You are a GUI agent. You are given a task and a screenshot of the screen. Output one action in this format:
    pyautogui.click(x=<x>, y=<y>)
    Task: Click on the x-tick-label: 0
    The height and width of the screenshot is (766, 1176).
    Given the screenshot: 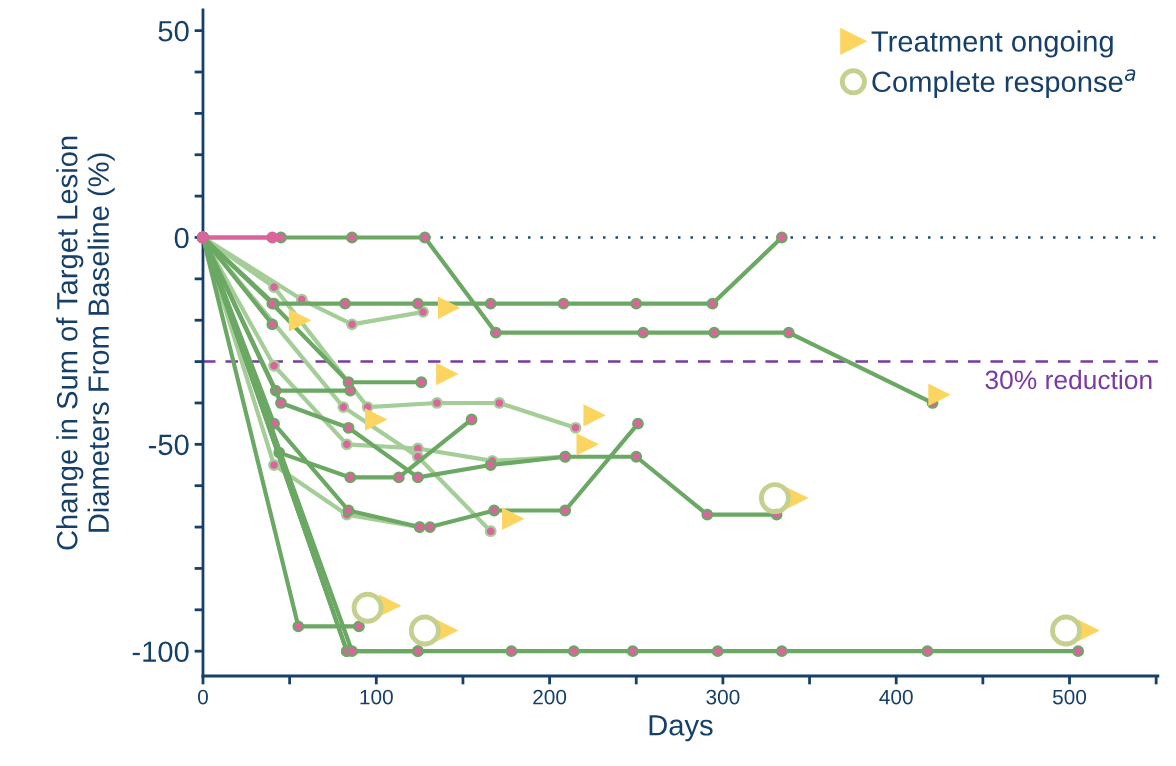 What is the action you would take?
    pyautogui.click(x=203, y=697)
    